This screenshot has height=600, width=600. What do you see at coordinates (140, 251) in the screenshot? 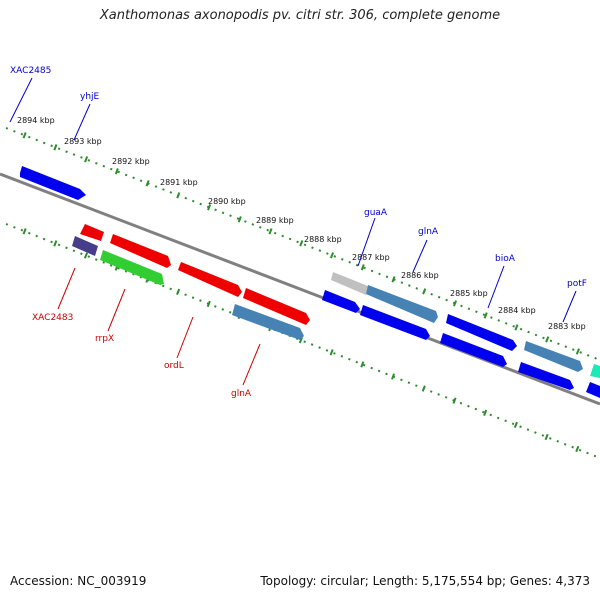
I see `gene-rrpX-upper` at bounding box center [140, 251].